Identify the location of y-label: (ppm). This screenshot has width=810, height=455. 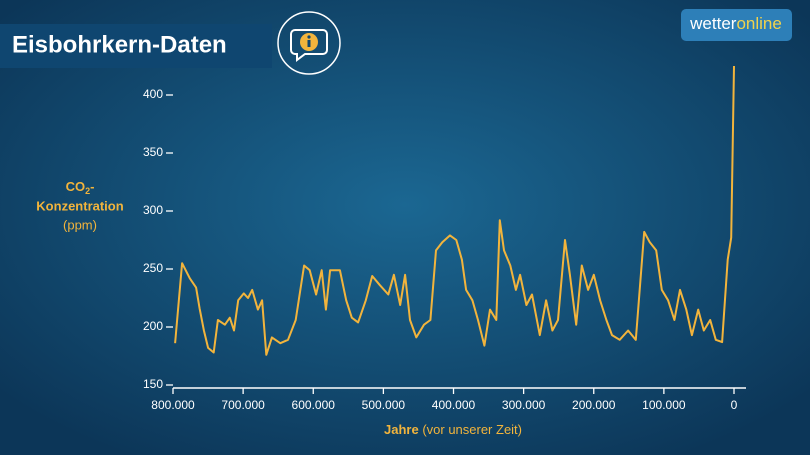
(80, 224).